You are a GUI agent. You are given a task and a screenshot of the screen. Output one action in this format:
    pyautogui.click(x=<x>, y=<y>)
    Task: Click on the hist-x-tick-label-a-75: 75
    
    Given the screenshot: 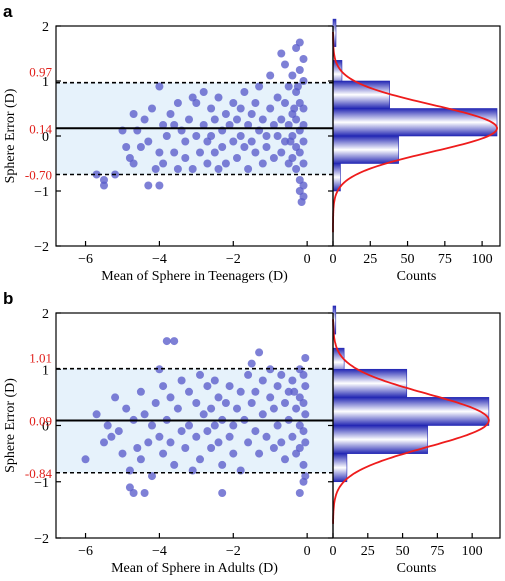 What is the action you would take?
    pyautogui.click(x=445, y=259)
    